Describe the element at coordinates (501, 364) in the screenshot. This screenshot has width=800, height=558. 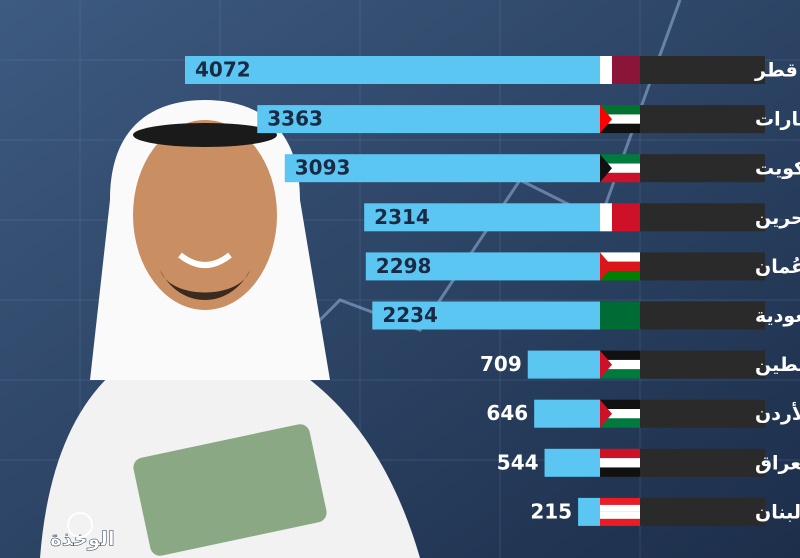
I see `value-label: 709` at that location.